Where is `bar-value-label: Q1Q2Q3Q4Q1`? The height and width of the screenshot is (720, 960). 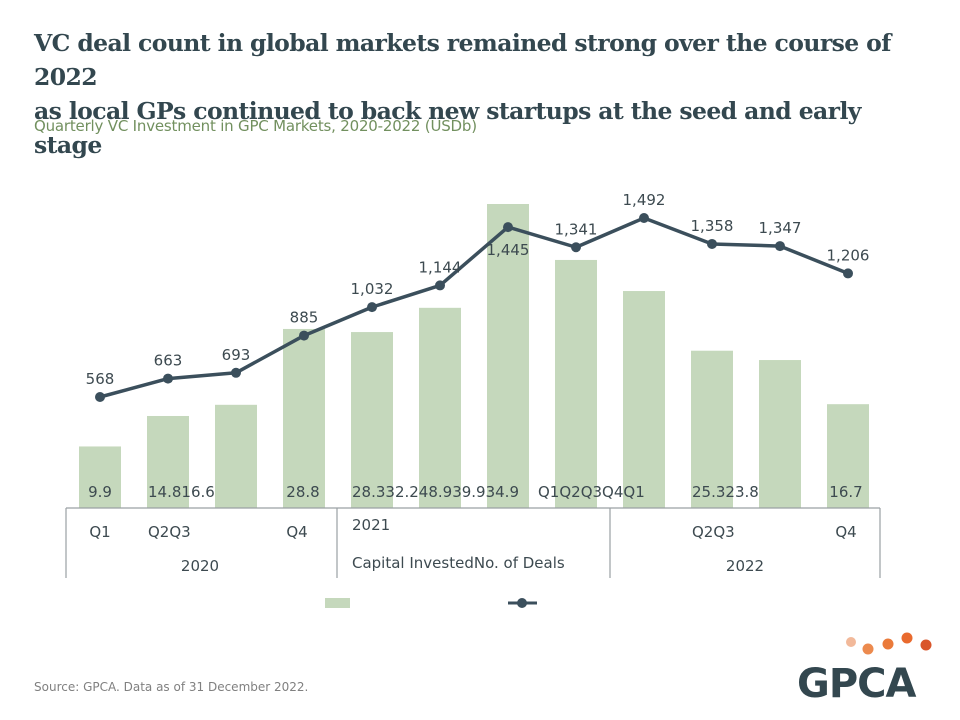
bar-value-label: Q1Q2Q3Q4Q1 is located at coordinates (591, 492).